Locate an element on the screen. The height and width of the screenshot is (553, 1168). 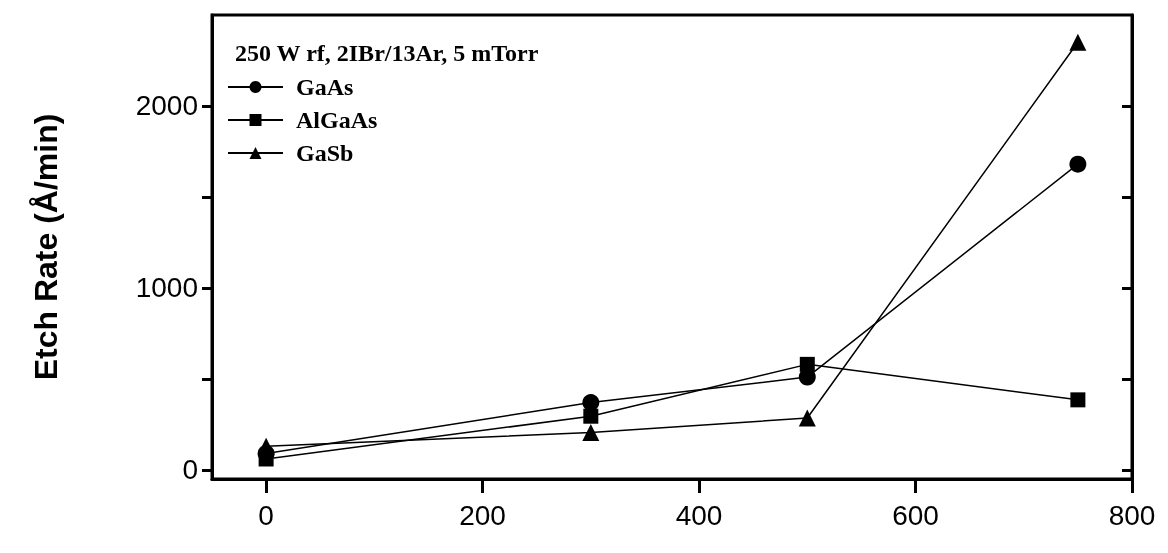
x-tick-label: 800 is located at coordinates (1132, 515).